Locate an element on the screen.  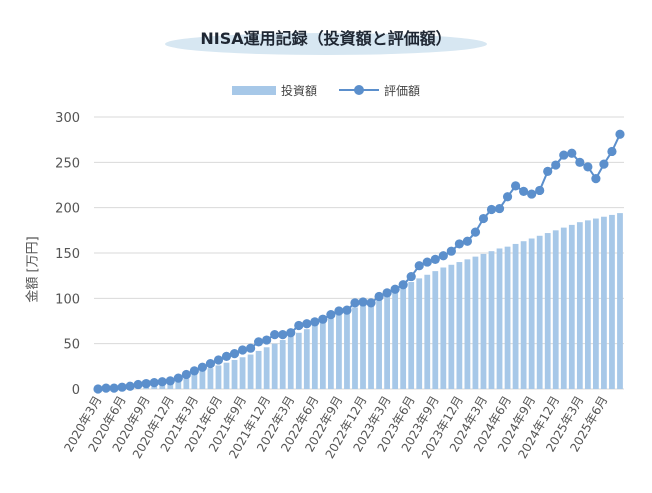
legend-item-valuation: 評価額 is located at coordinates (379, 90).